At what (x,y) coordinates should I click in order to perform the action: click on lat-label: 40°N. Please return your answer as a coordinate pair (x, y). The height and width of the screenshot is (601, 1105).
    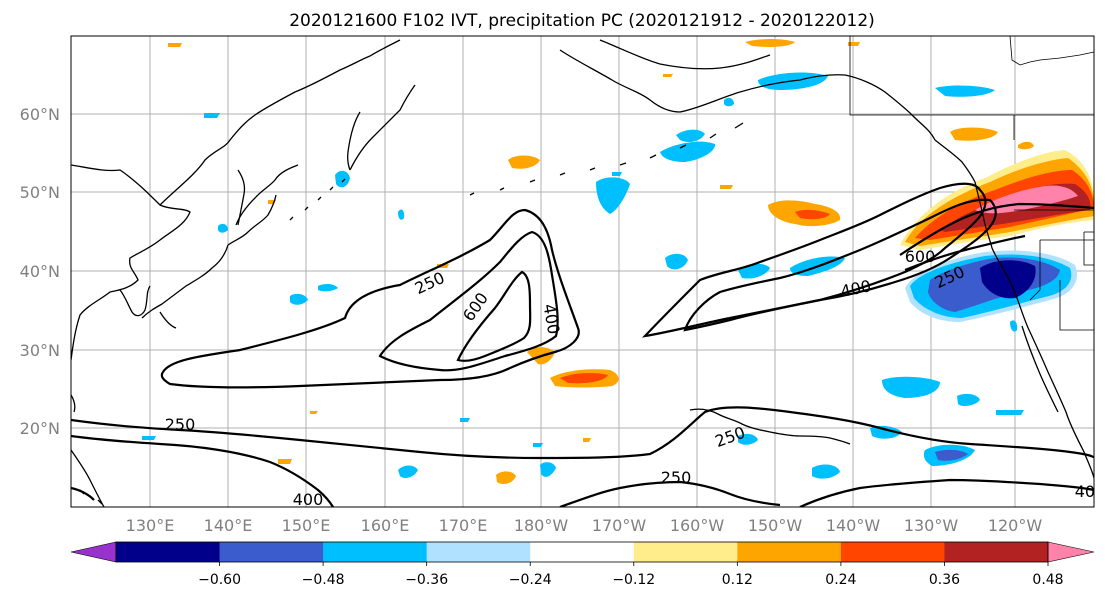
    Looking at the image, I should click on (40, 271).